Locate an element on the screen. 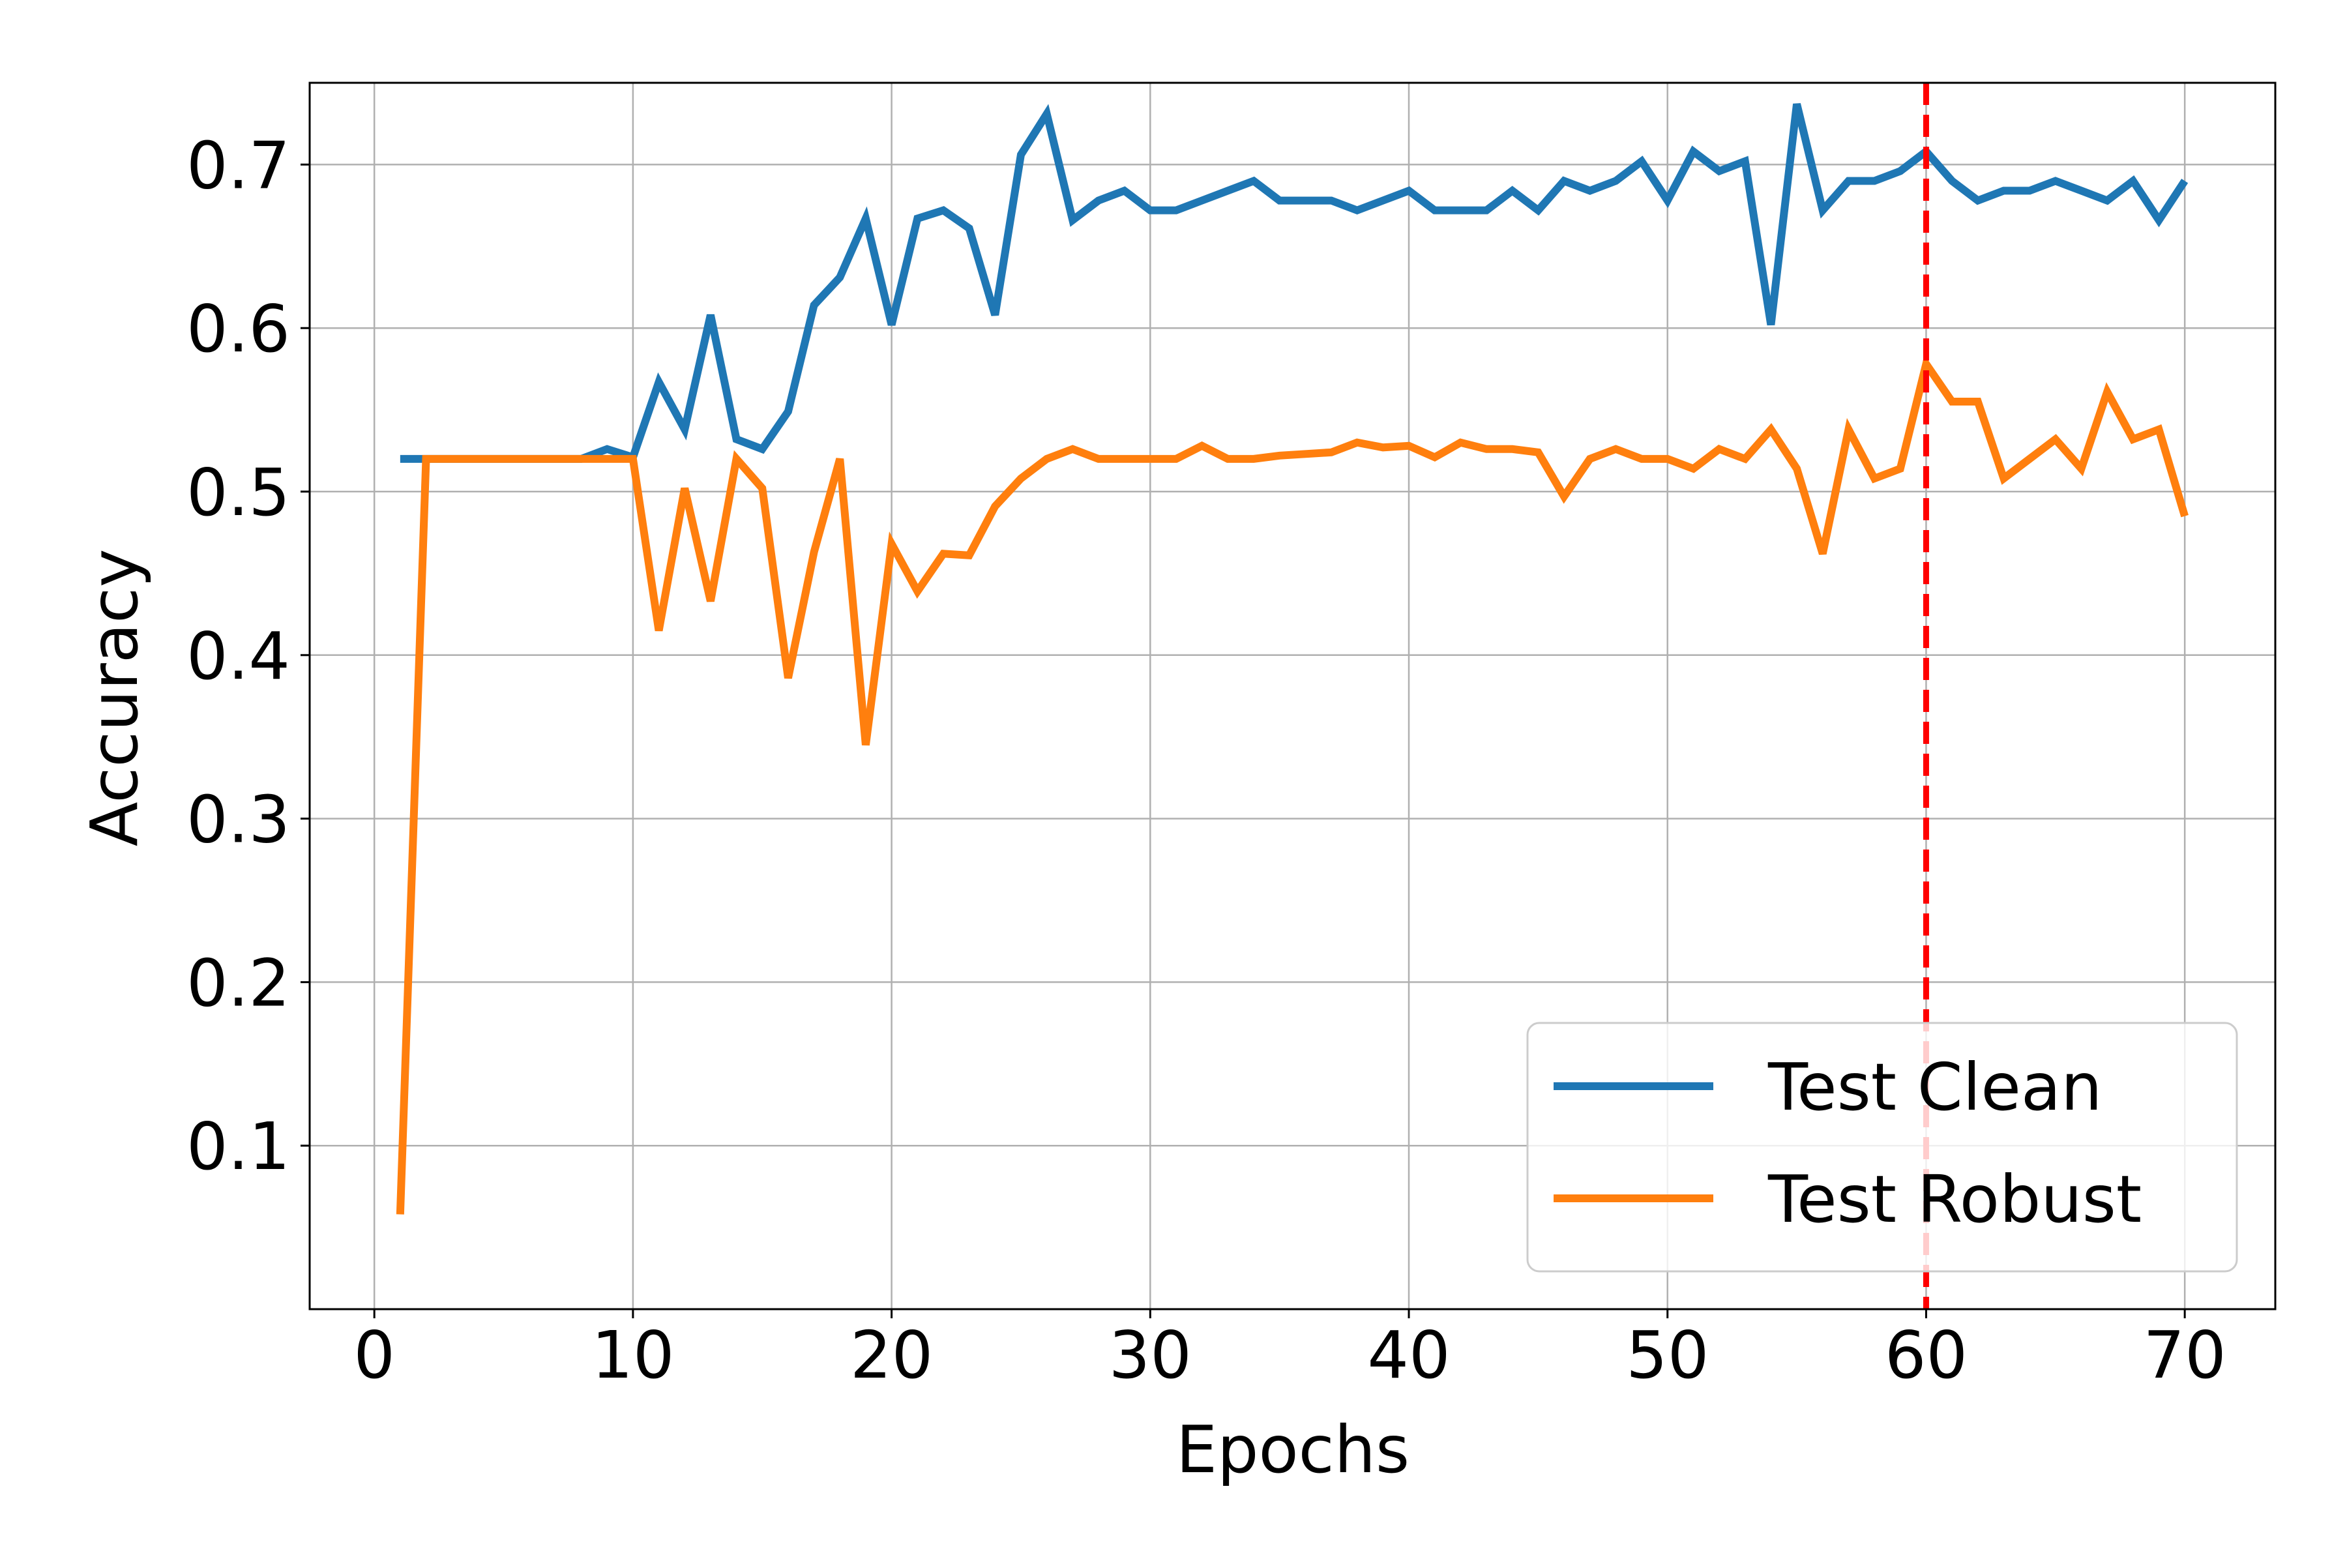  x-tick-label: 10 is located at coordinates (632, 1355).